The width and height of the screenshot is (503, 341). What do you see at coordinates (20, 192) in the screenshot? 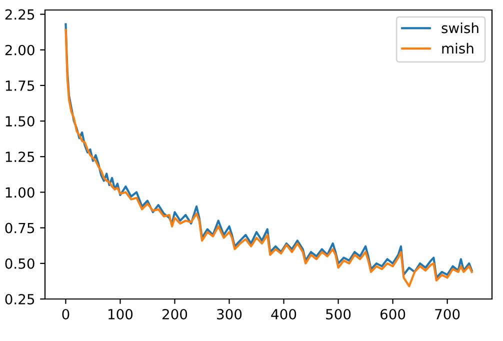
I see `y-tick-label: 1.00` at bounding box center [20, 192].